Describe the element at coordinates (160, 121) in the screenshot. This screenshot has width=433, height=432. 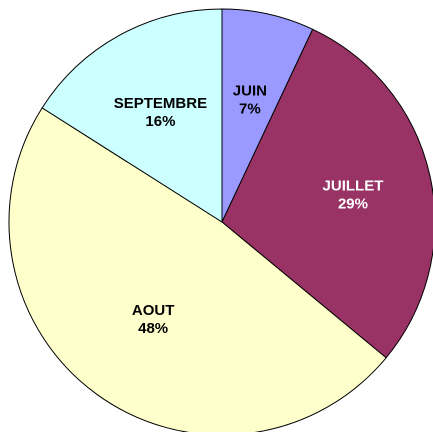
I see `slice-value-septembre: 16%` at that location.